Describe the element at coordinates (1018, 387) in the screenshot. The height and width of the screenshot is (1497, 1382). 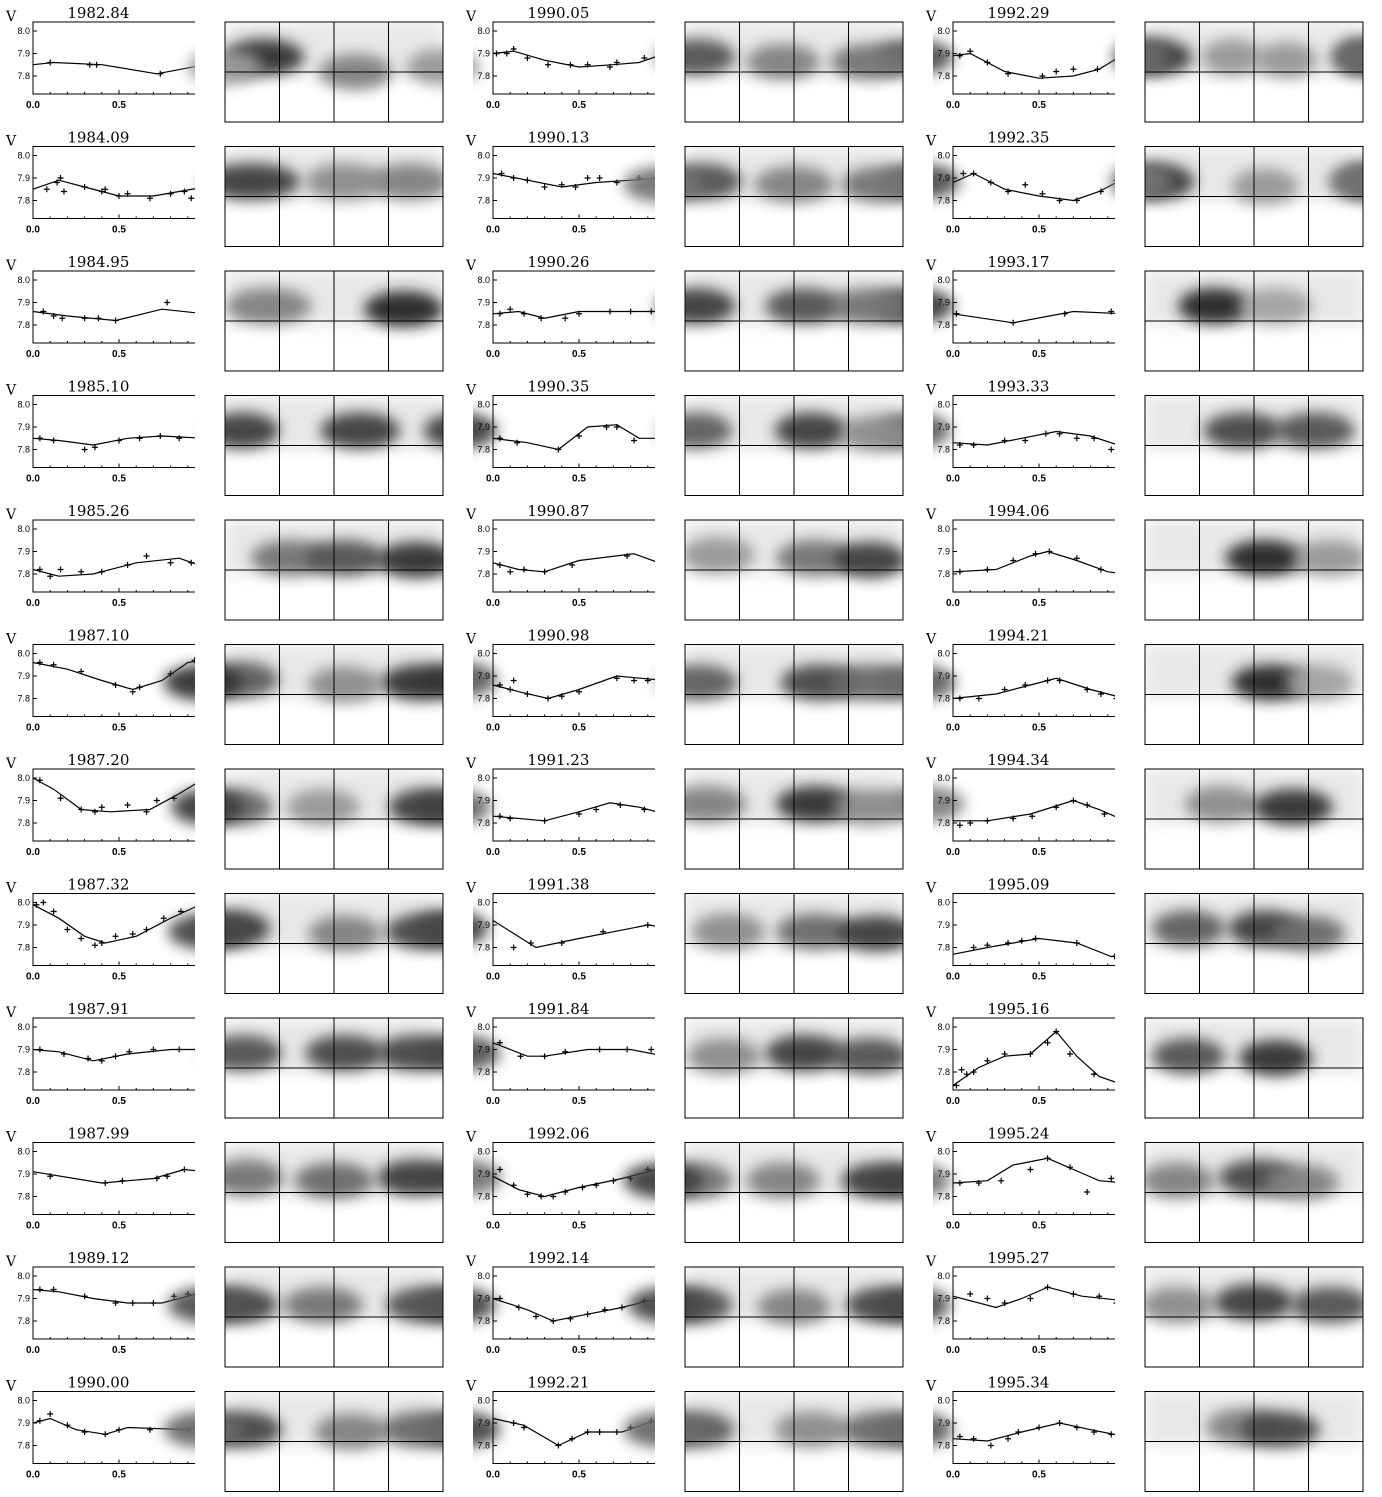
I see `panel-title: 1993.33` at that location.